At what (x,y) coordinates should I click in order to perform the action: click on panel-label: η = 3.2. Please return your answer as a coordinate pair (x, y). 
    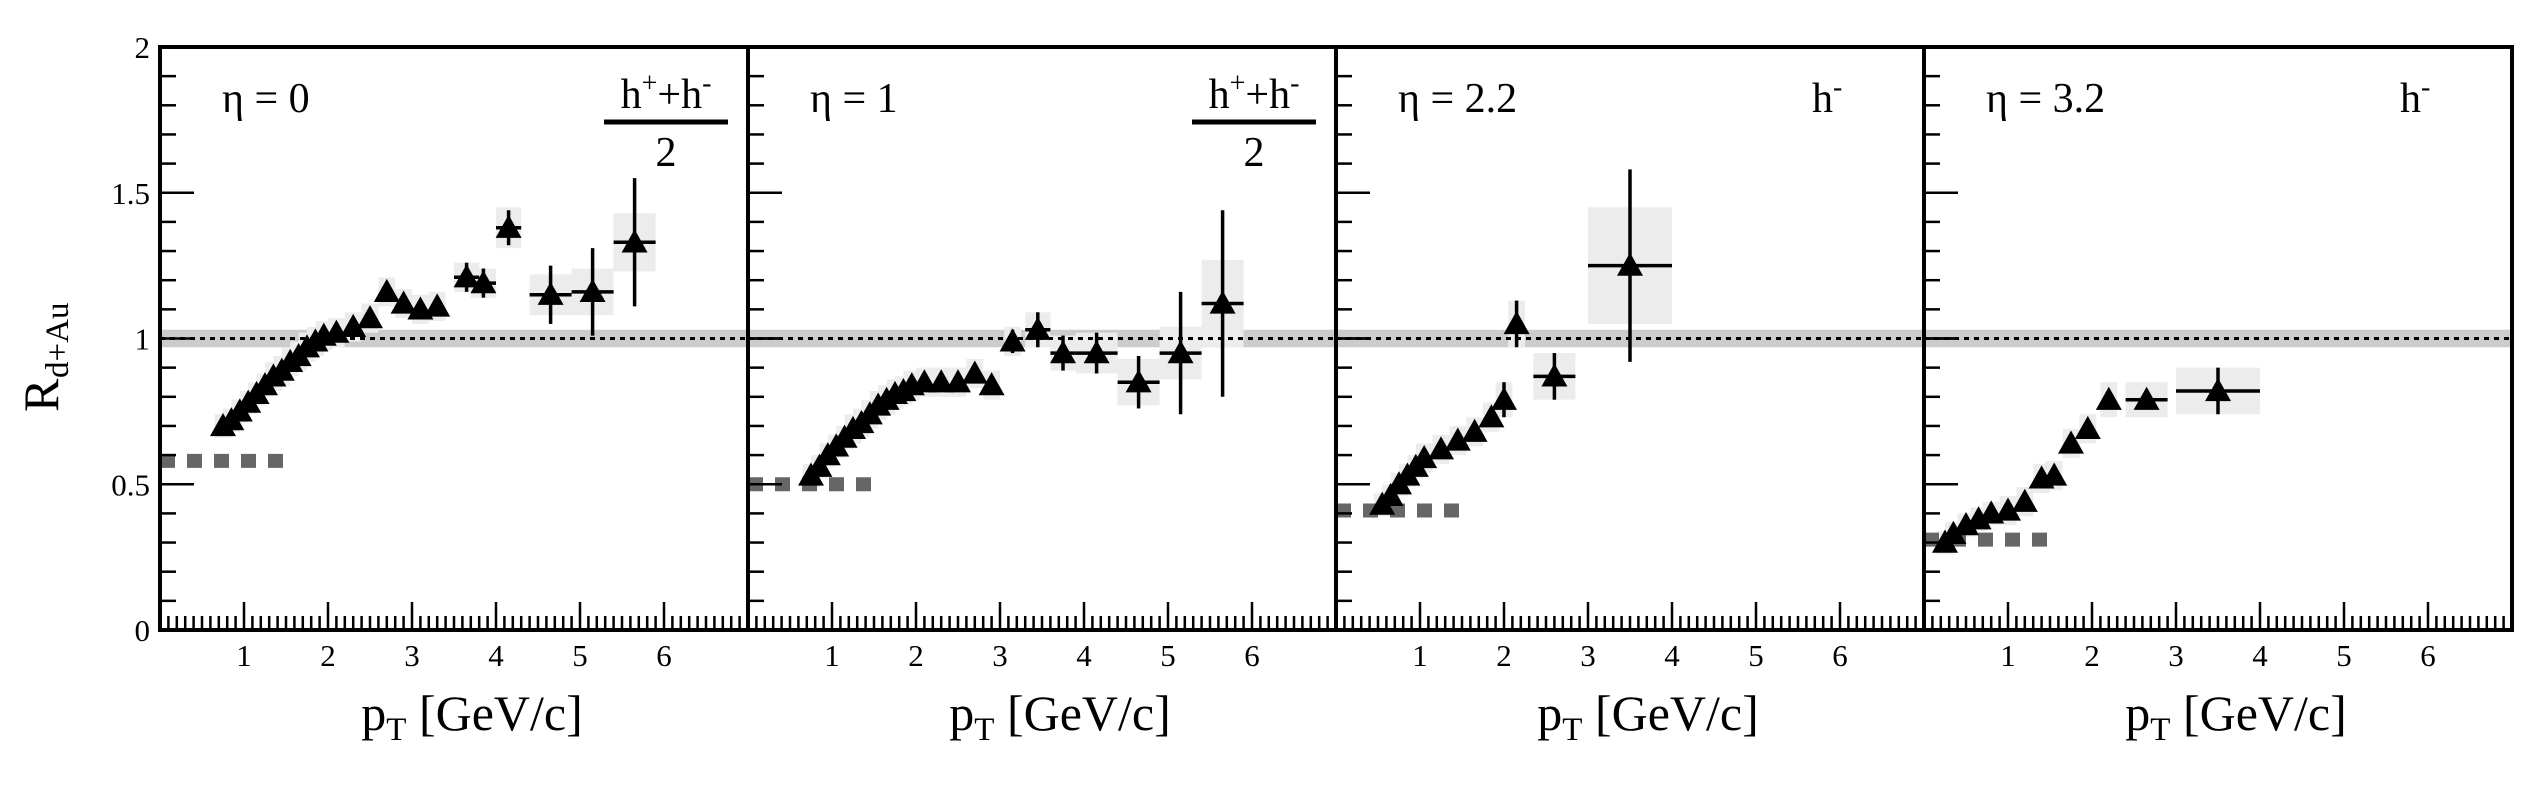
    Looking at the image, I should click on (2045, 99).